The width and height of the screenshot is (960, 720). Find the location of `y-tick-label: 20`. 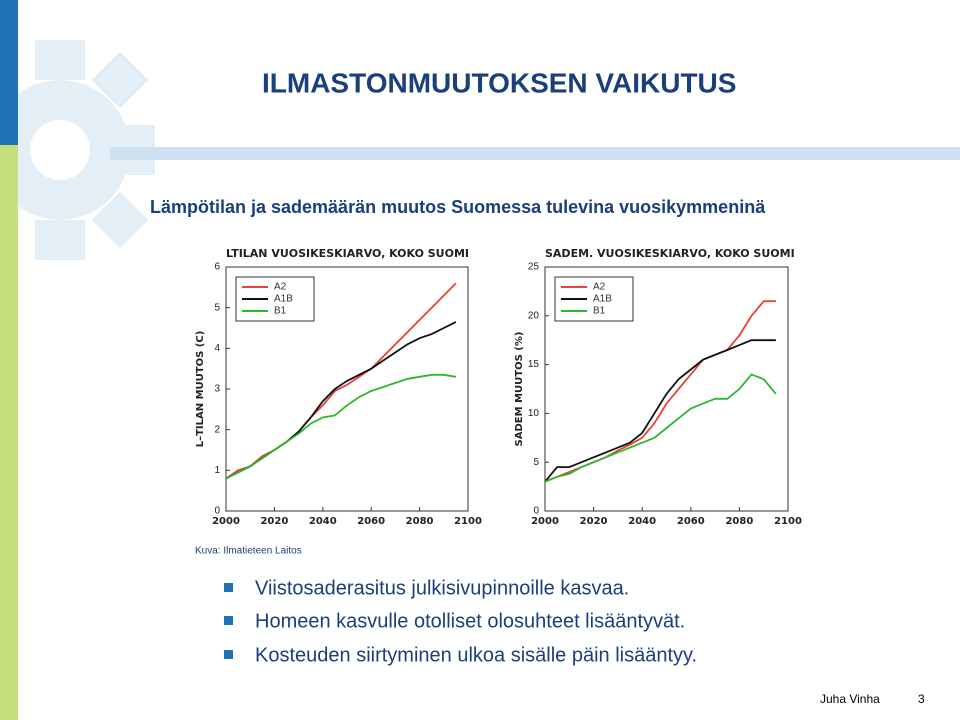

y-tick-label: 20 is located at coordinates (534, 315).